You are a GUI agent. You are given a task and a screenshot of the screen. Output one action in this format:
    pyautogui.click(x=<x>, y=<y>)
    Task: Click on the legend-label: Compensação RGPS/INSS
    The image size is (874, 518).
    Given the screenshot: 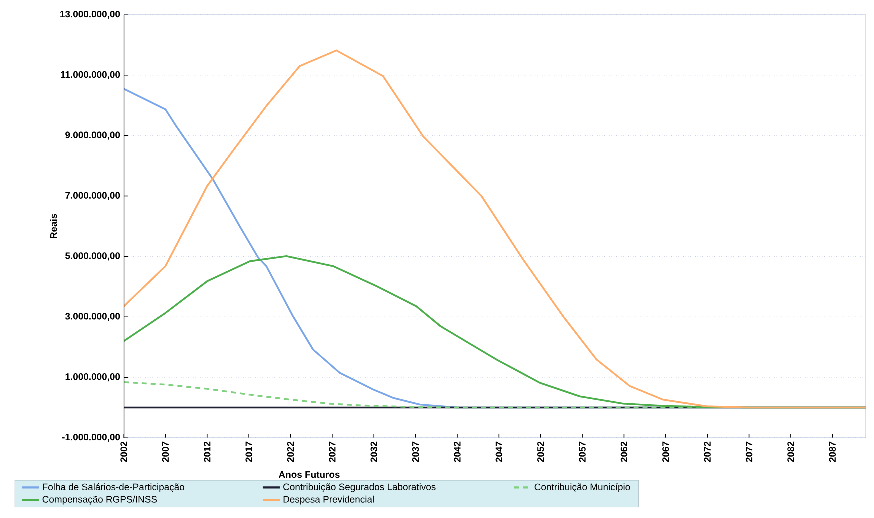 What is the action you would take?
    pyautogui.click(x=100, y=500)
    